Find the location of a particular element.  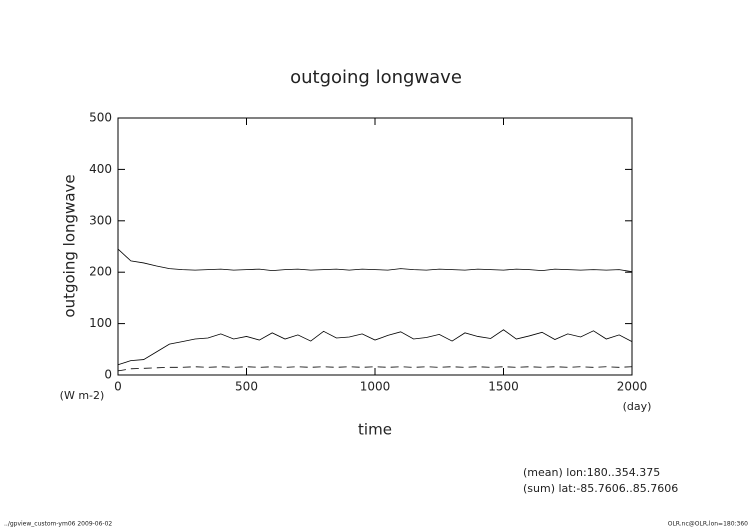

y-axis-label: outgoing longwave is located at coordinates (70, 245).